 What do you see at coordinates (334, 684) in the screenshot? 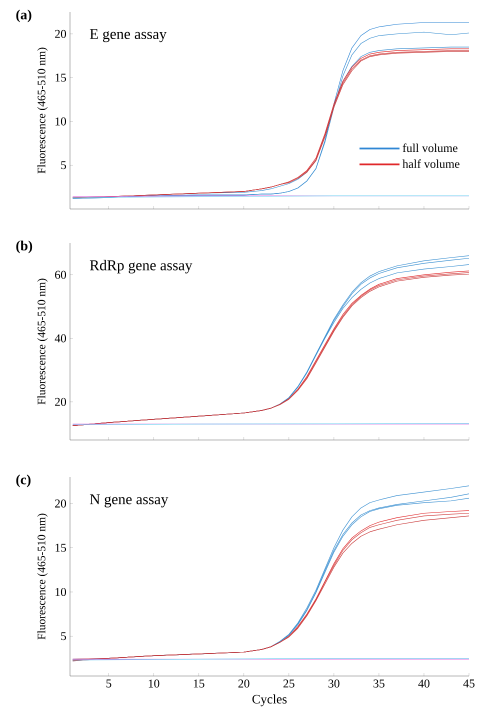
I see `x-tick-label: 30` at bounding box center [334, 684].